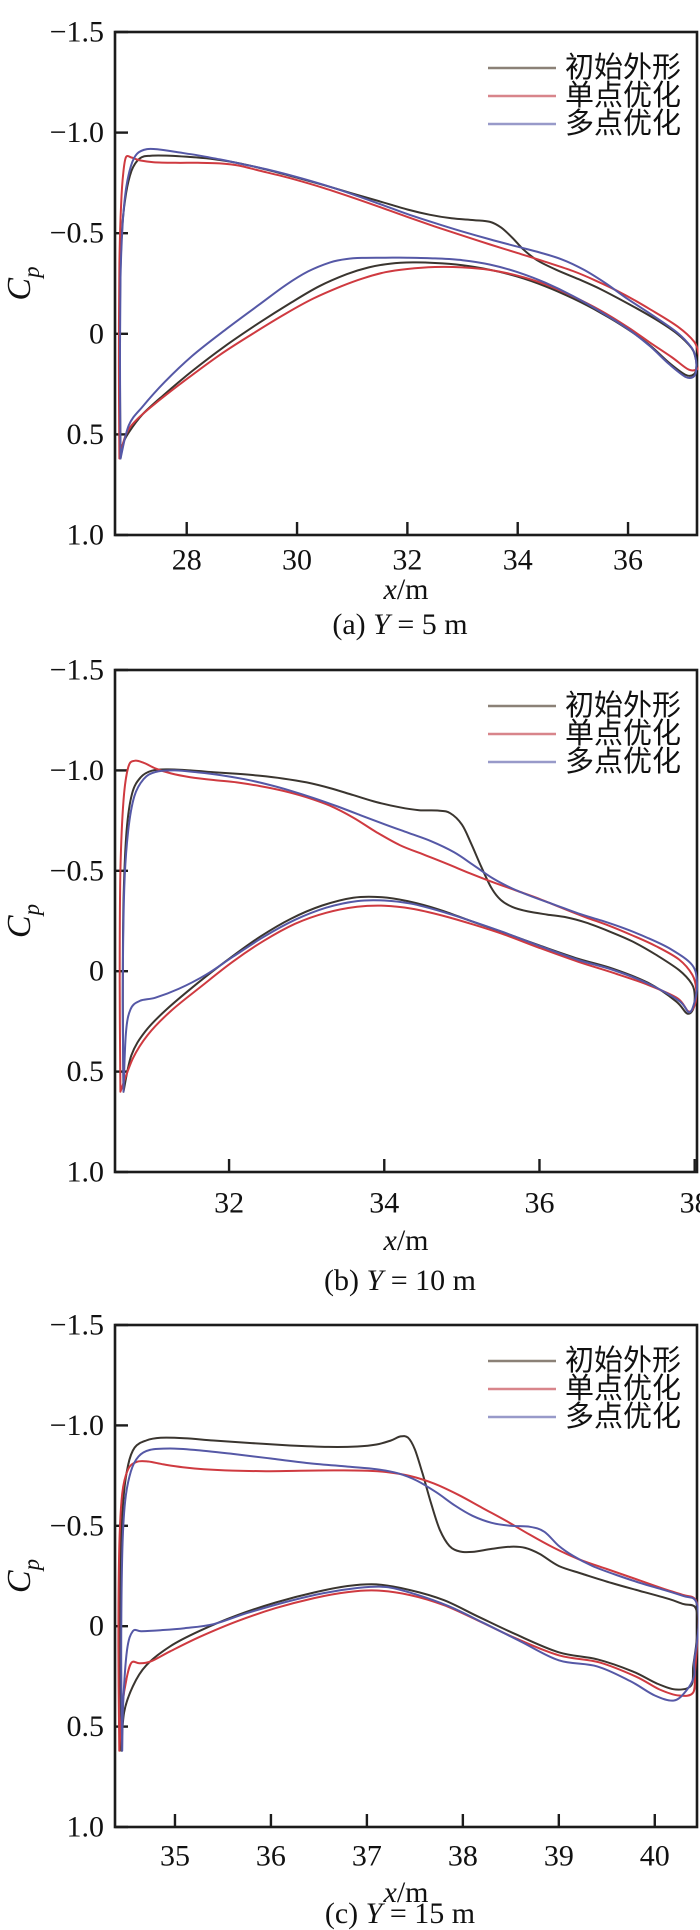 This screenshot has height=1930, width=700. I want to click on caption-index: (b), so click(345, 1280).